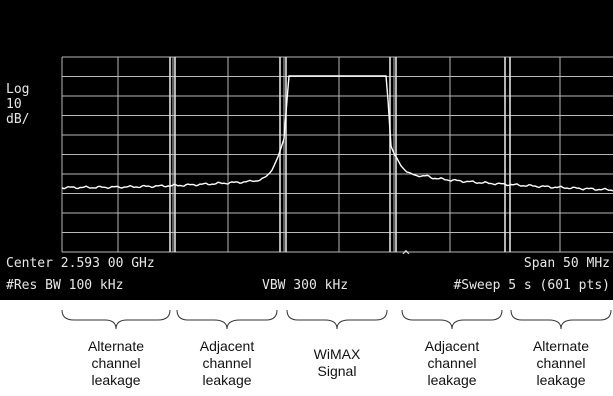 This screenshot has height=396, width=613. I want to click on brace-layer, so click(336, 319).